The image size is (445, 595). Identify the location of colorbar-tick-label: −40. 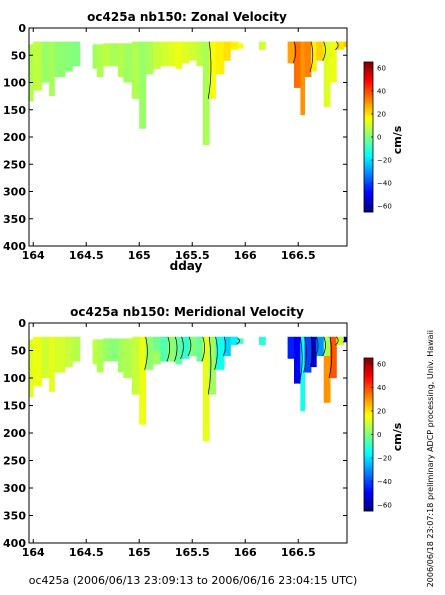
(384, 184).